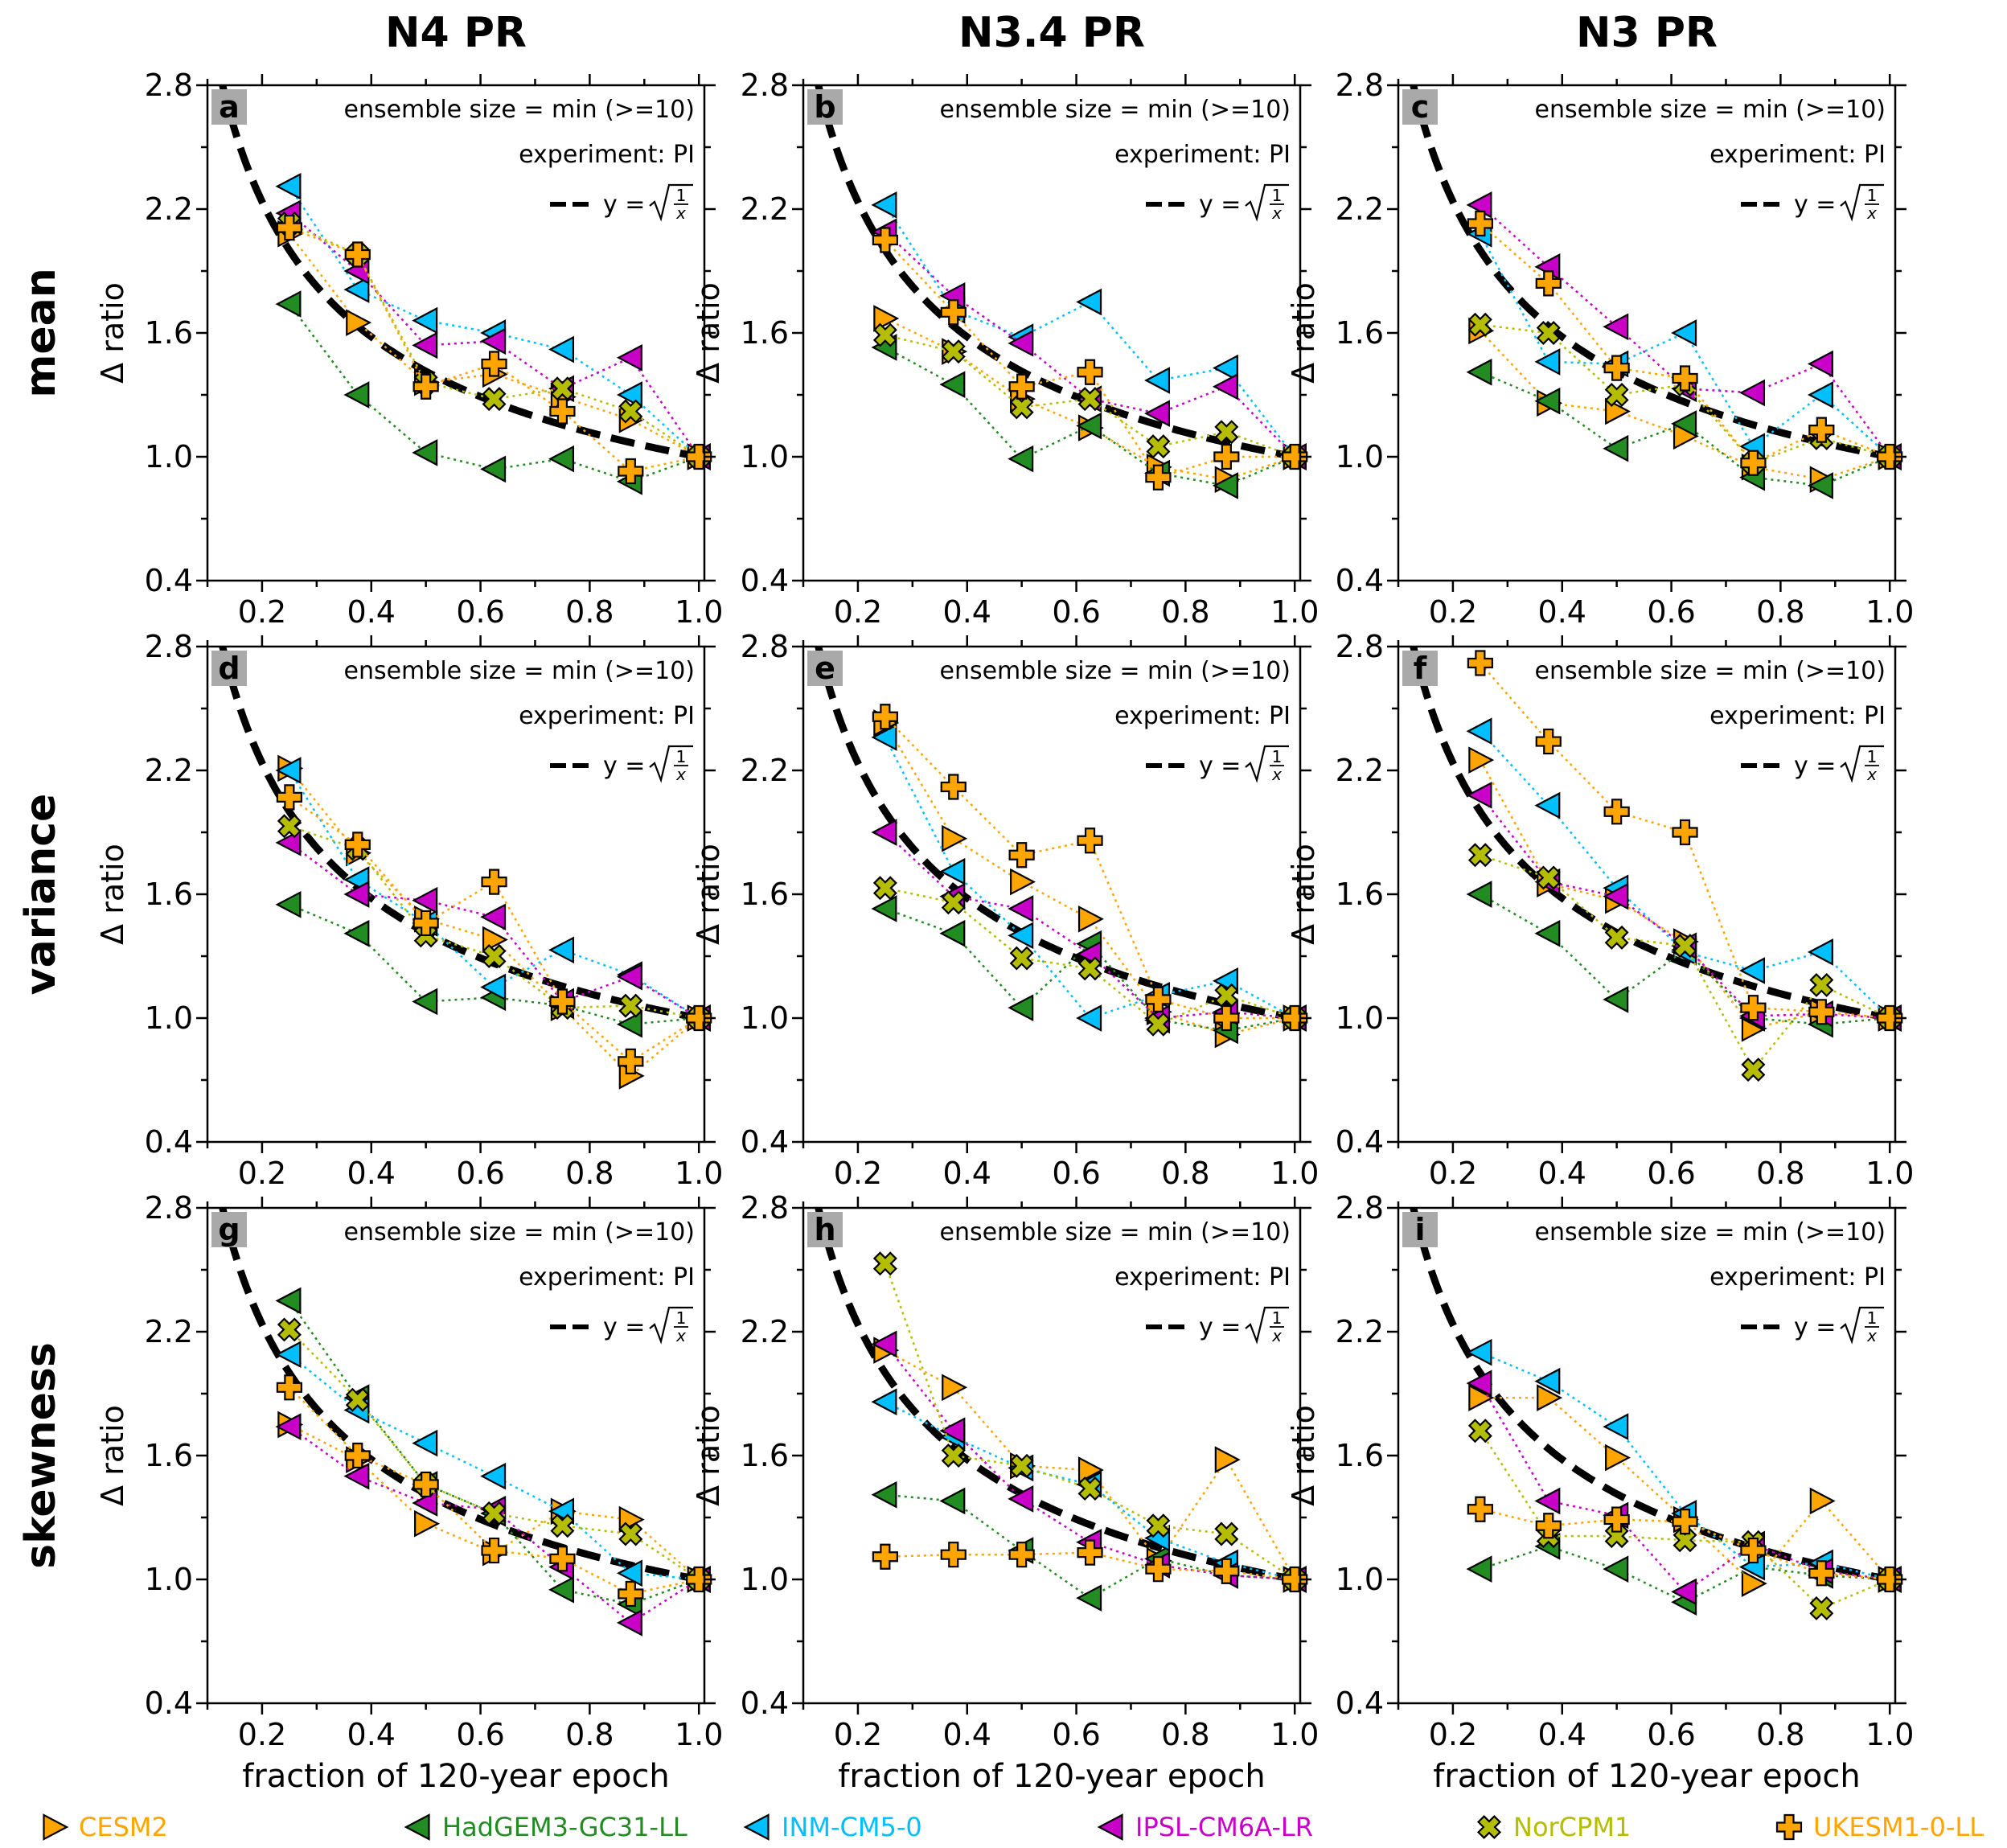 This screenshot has height=1848, width=2007. What do you see at coordinates (1051, 33) in the screenshot?
I see `column-titles: N4 PR N3.4 PR N3 PR` at bounding box center [1051, 33].